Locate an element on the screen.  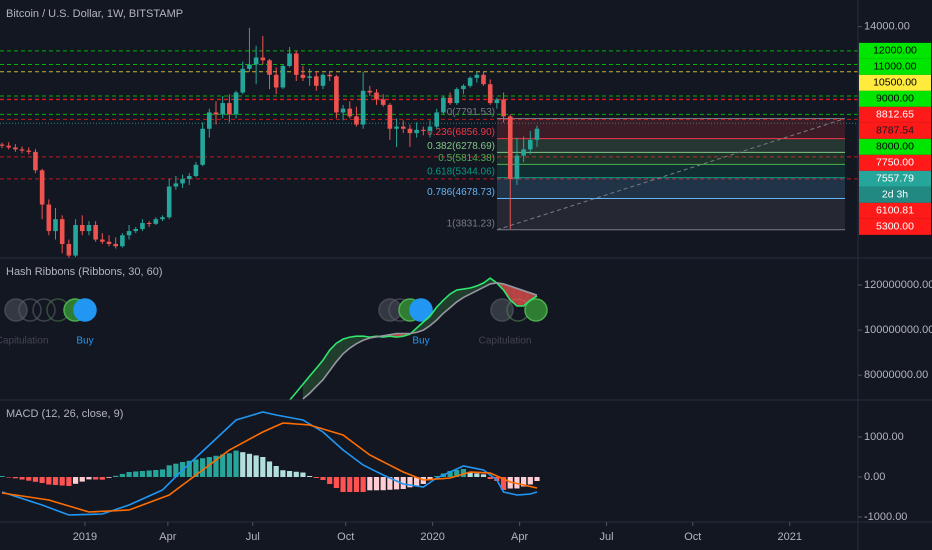
x-tick-label: Oct is located at coordinates (345, 537).